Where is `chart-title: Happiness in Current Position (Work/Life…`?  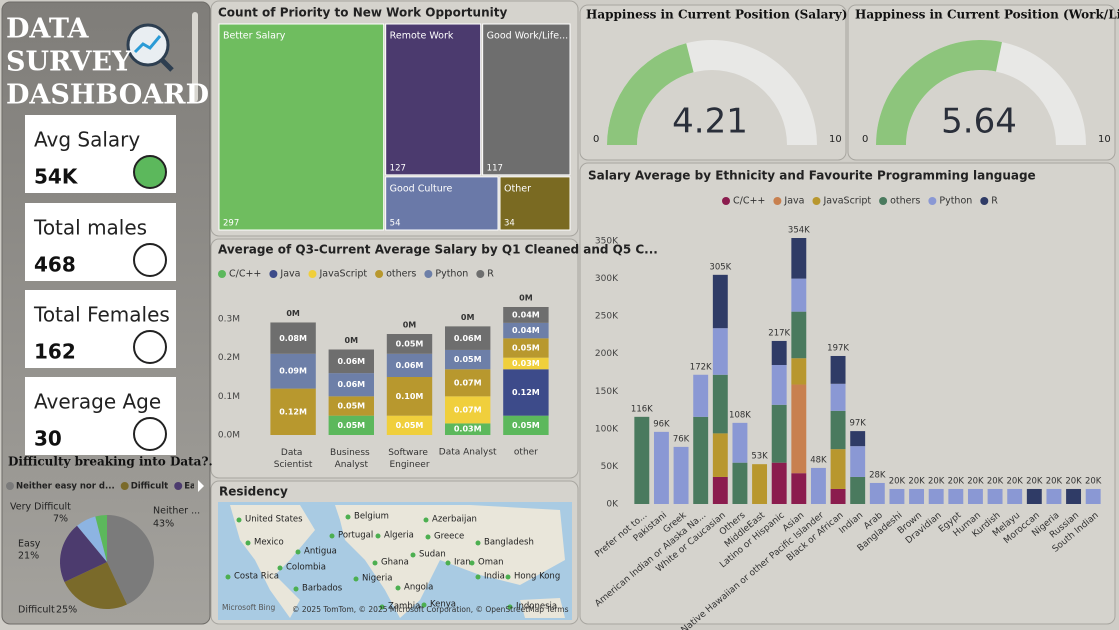
chart-title: Happiness in Current Position (Work/Life… is located at coordinates (987, 15).